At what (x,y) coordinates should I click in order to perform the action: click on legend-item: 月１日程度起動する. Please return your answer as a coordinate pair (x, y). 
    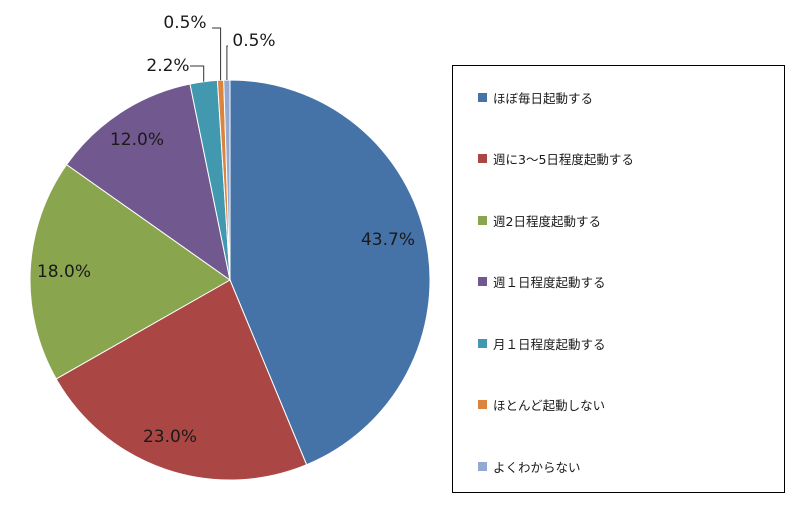
    Looking at the image, I should click on (542, 343).